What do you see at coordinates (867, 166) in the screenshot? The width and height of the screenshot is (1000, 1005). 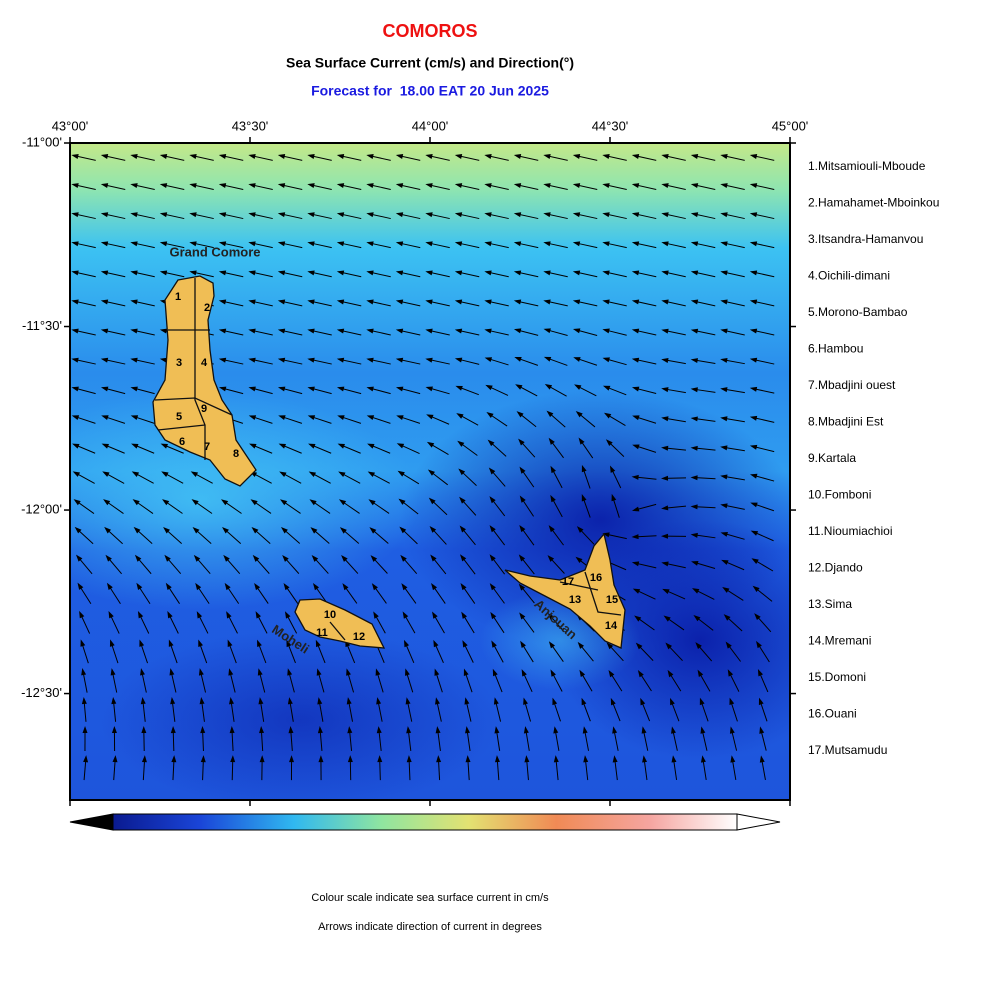 I see `district-entry: 1.Mitsamiouli-Mboude` at bounding box center [867, 166].